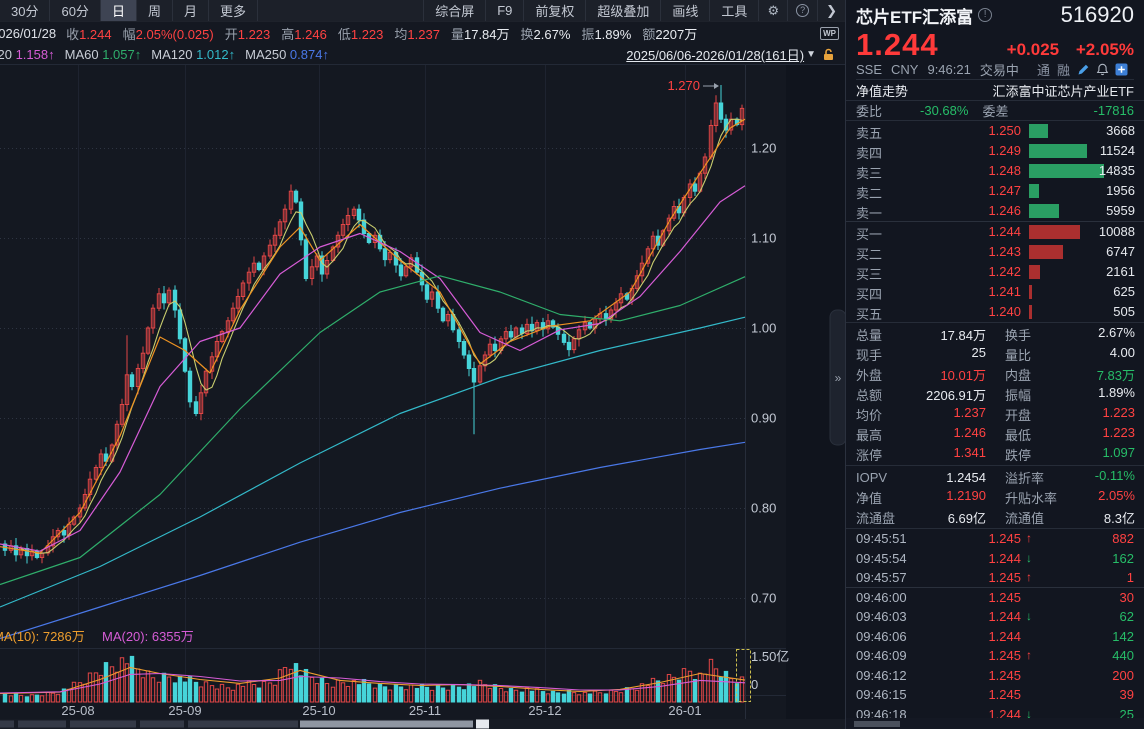 Image resolution: width=1144 pixels, height=729 pixels. What do you see at coordinates (802, 10) in the screenshot?
I see `help-icon: ?` at bounding box center [802, 10].